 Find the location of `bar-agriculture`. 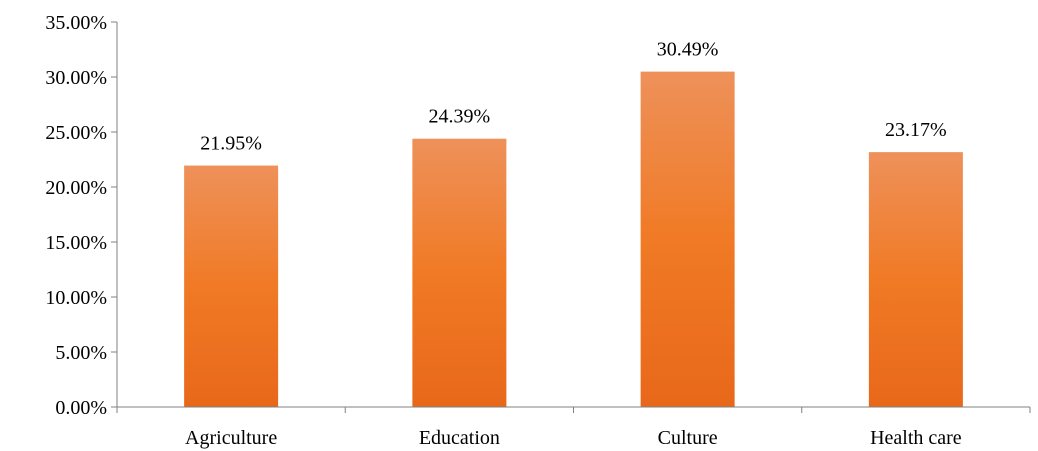

bar-agriculture is located at coordinates (231, 286).